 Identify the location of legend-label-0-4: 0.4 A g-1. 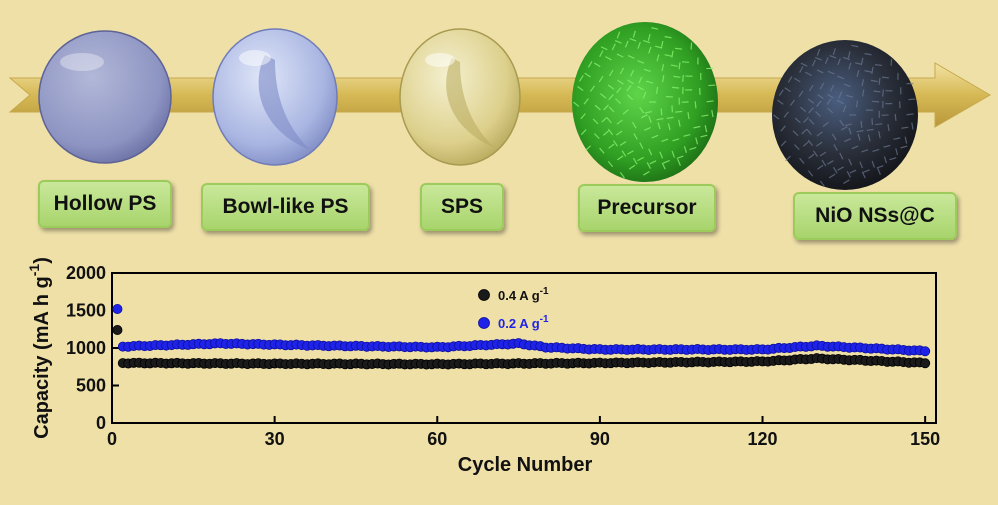
(523, 294).